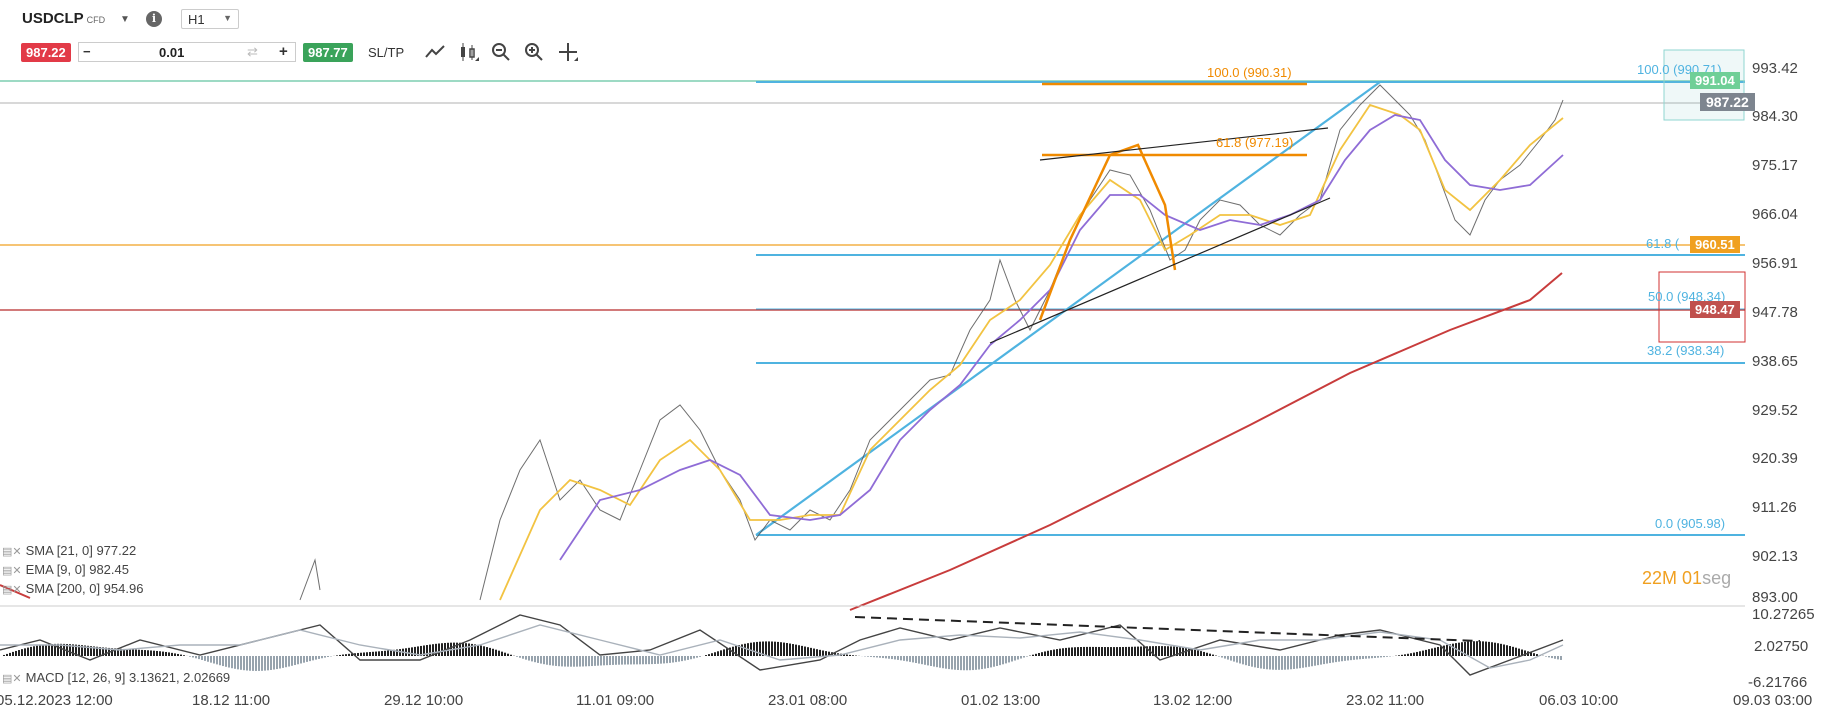 The height and width of the screenshot is (713, 1832). What do you see at coordinates (328, 52) in the screenshot?
I see `buy-button: 987.77` at bounding box center [328, 52].